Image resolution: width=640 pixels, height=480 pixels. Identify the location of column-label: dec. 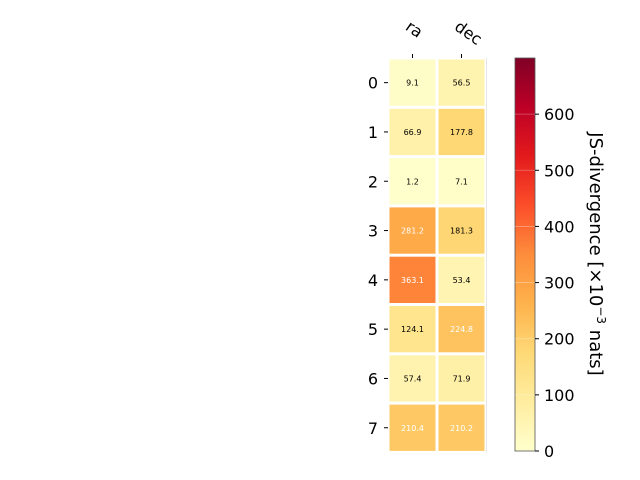
(468, 33).